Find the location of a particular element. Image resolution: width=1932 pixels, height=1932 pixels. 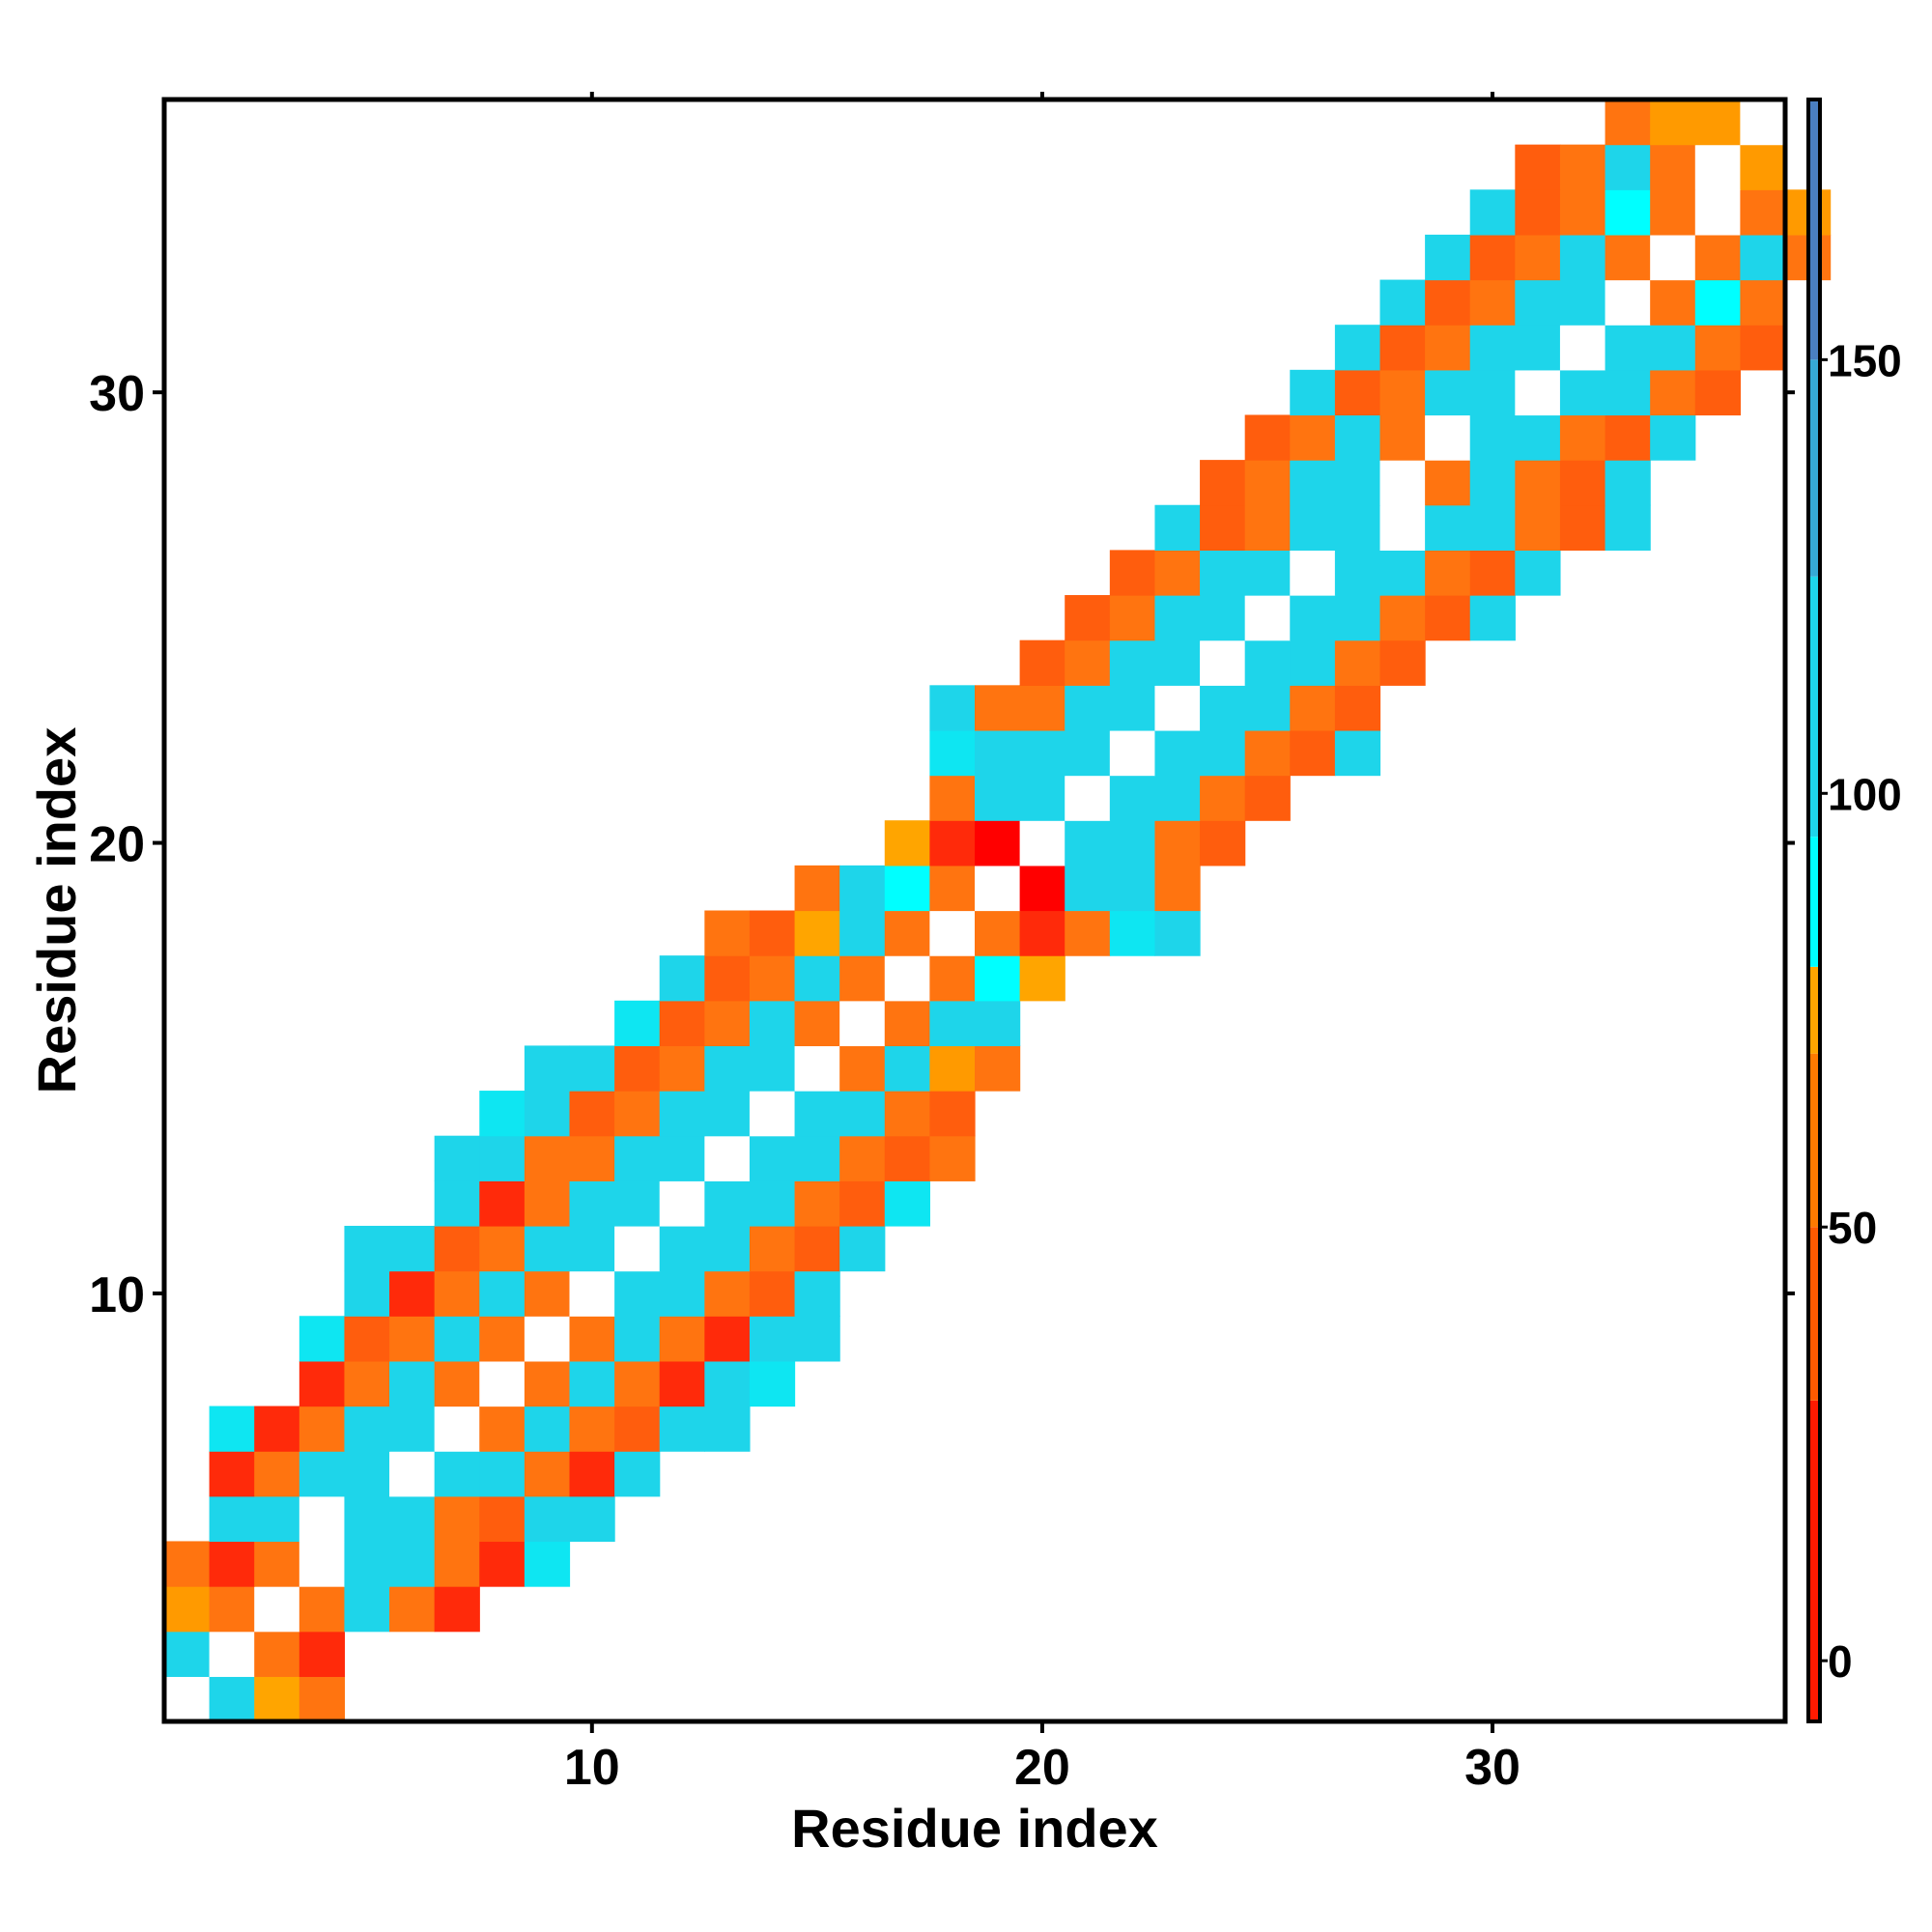

colorbar: 0 50 100 150 is located at coordinates (1854, 910).